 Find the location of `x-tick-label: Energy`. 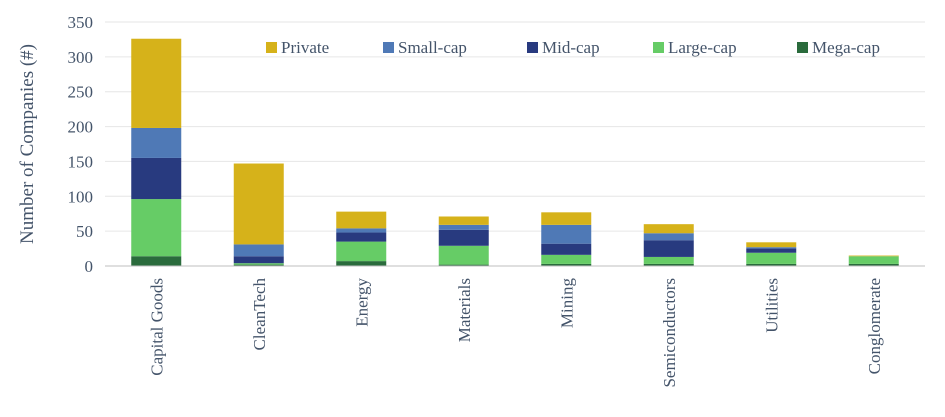

x-tick-label: Energy is located at coordinates (361, 302).